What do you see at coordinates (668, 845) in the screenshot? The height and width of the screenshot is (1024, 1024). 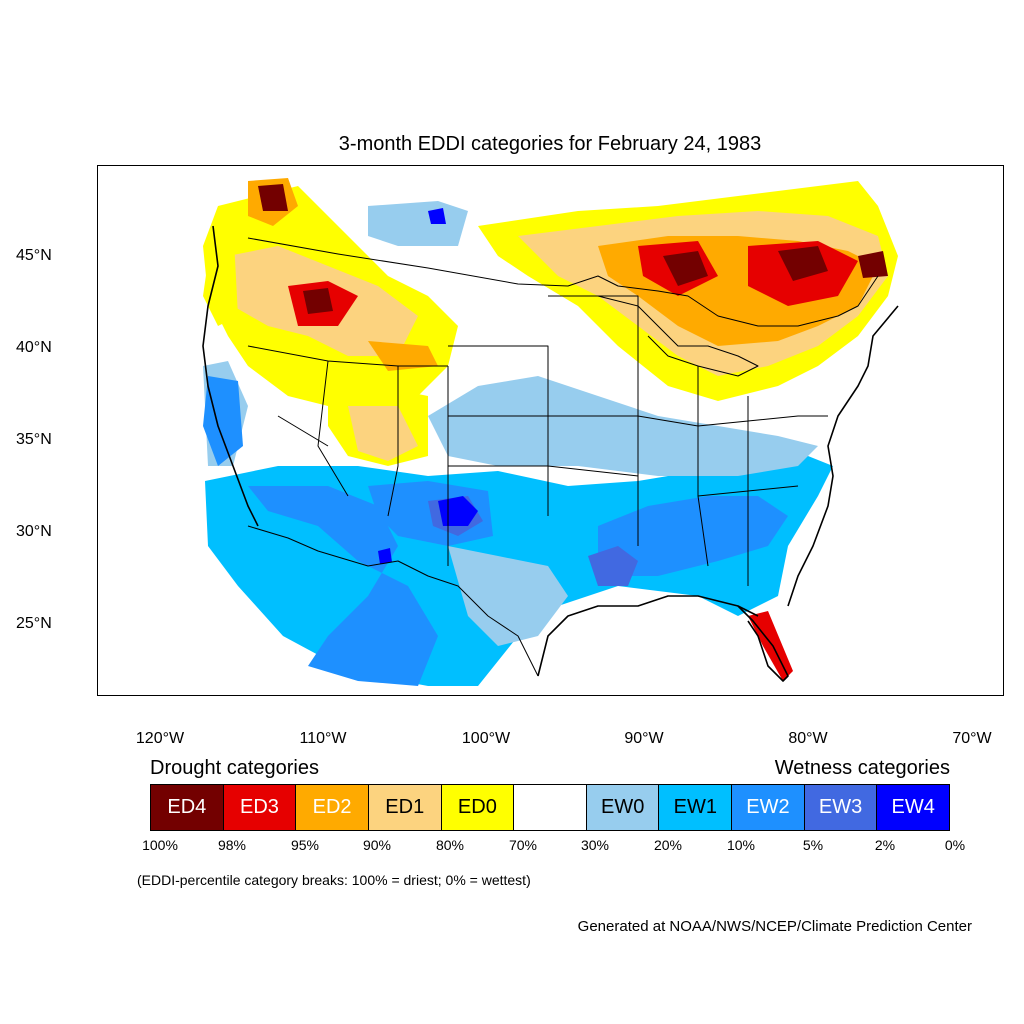 I see `break-label: 20%` at bounding box center [668, 845].